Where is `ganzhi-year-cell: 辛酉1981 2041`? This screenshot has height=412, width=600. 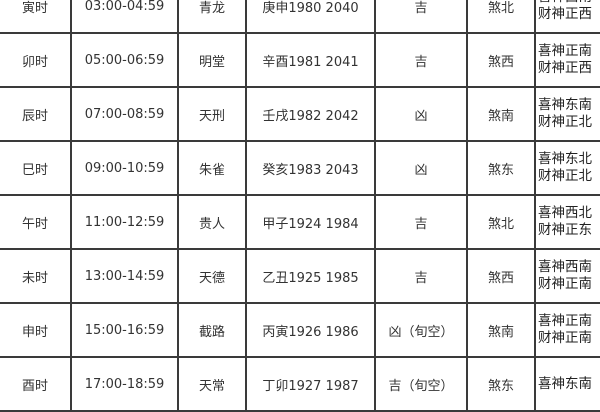 ganzhi-year-cell: 辛酉1981 2041 is located at coordinates (310, 60).